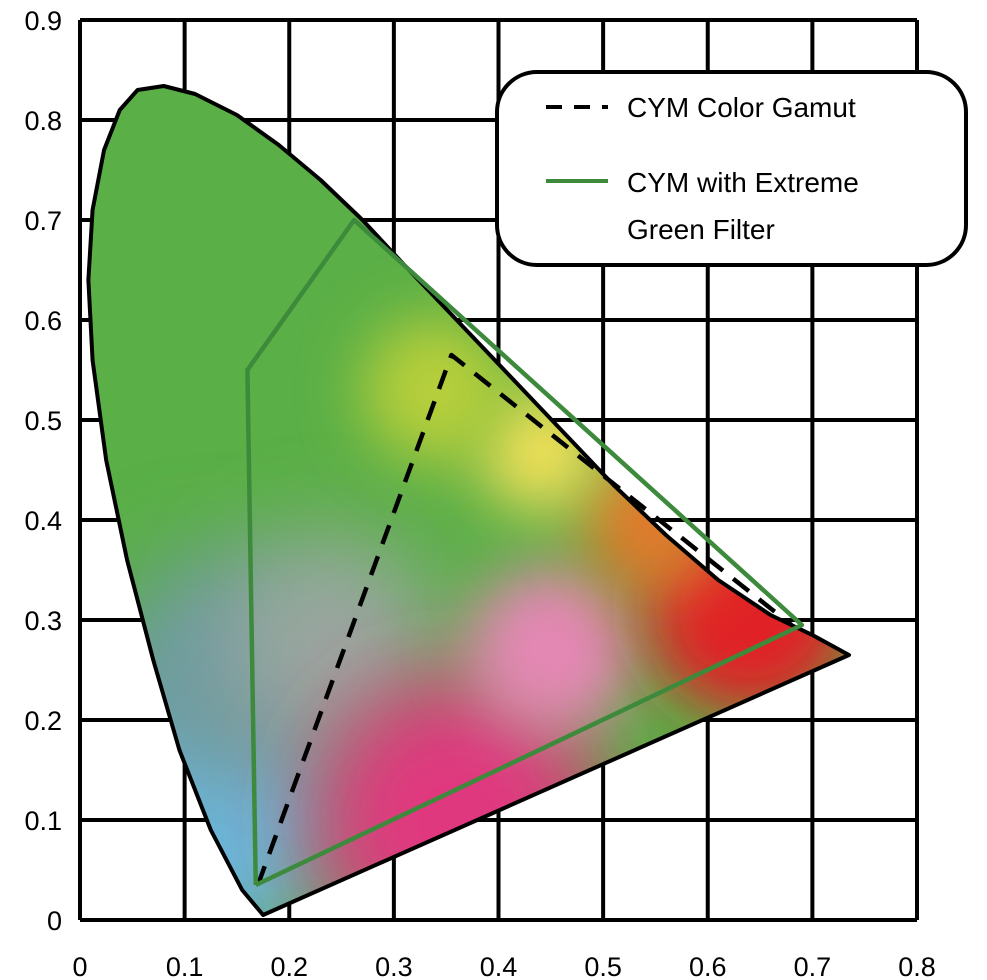  I want to click on y-tick-label: 0.9, so click(43, 21).